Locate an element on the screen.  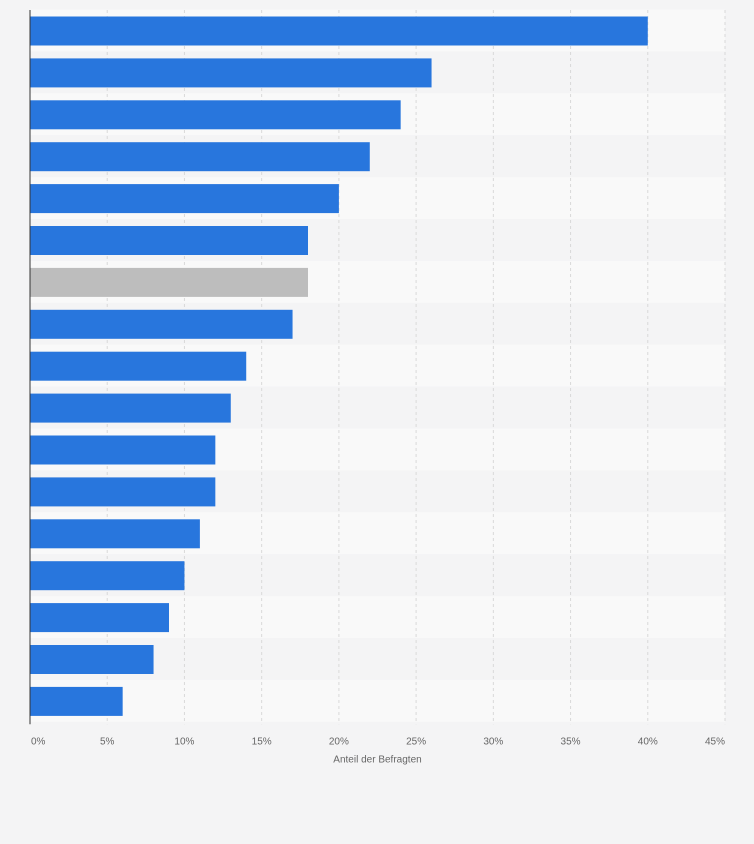
x-tick-label: 0% is located at coordinates (38, 741).